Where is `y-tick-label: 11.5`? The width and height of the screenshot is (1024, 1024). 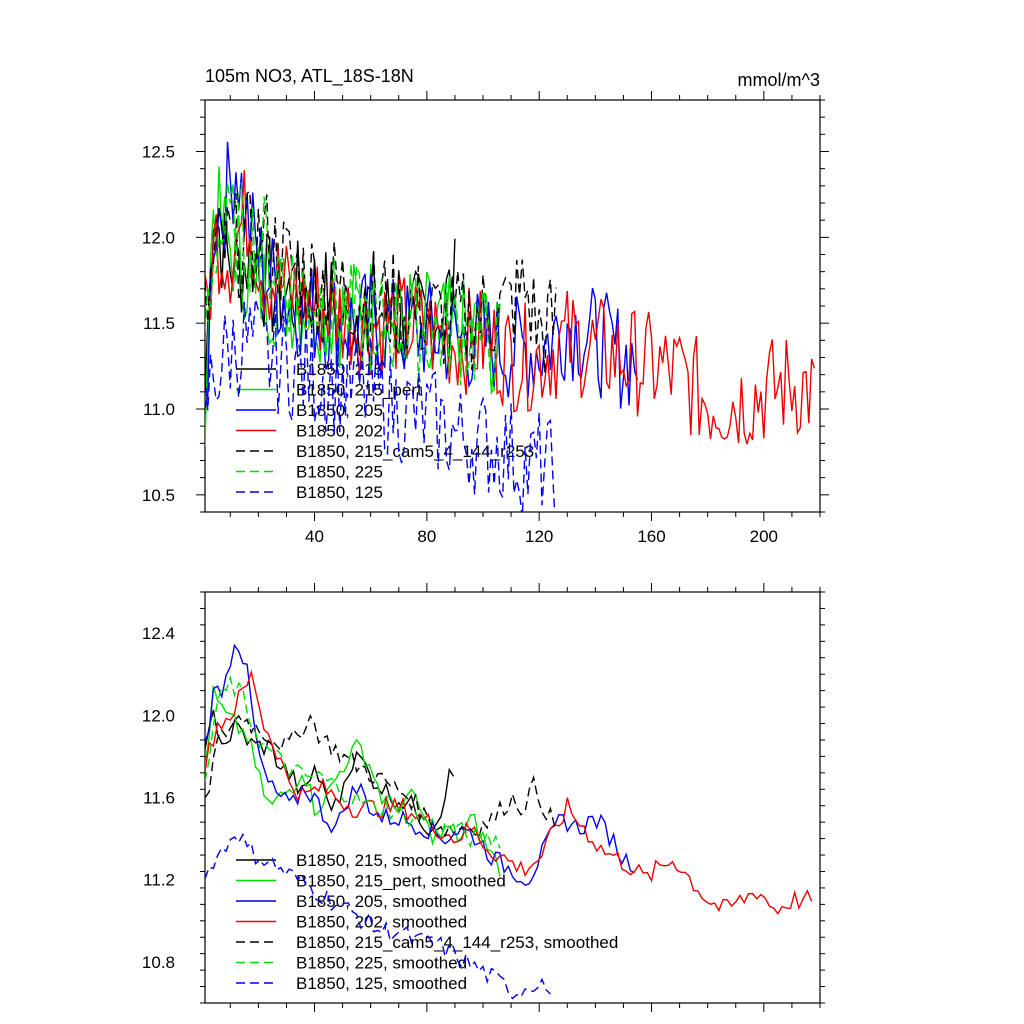 y-tick-label: 11.5 is located at coordinates (159, 323).